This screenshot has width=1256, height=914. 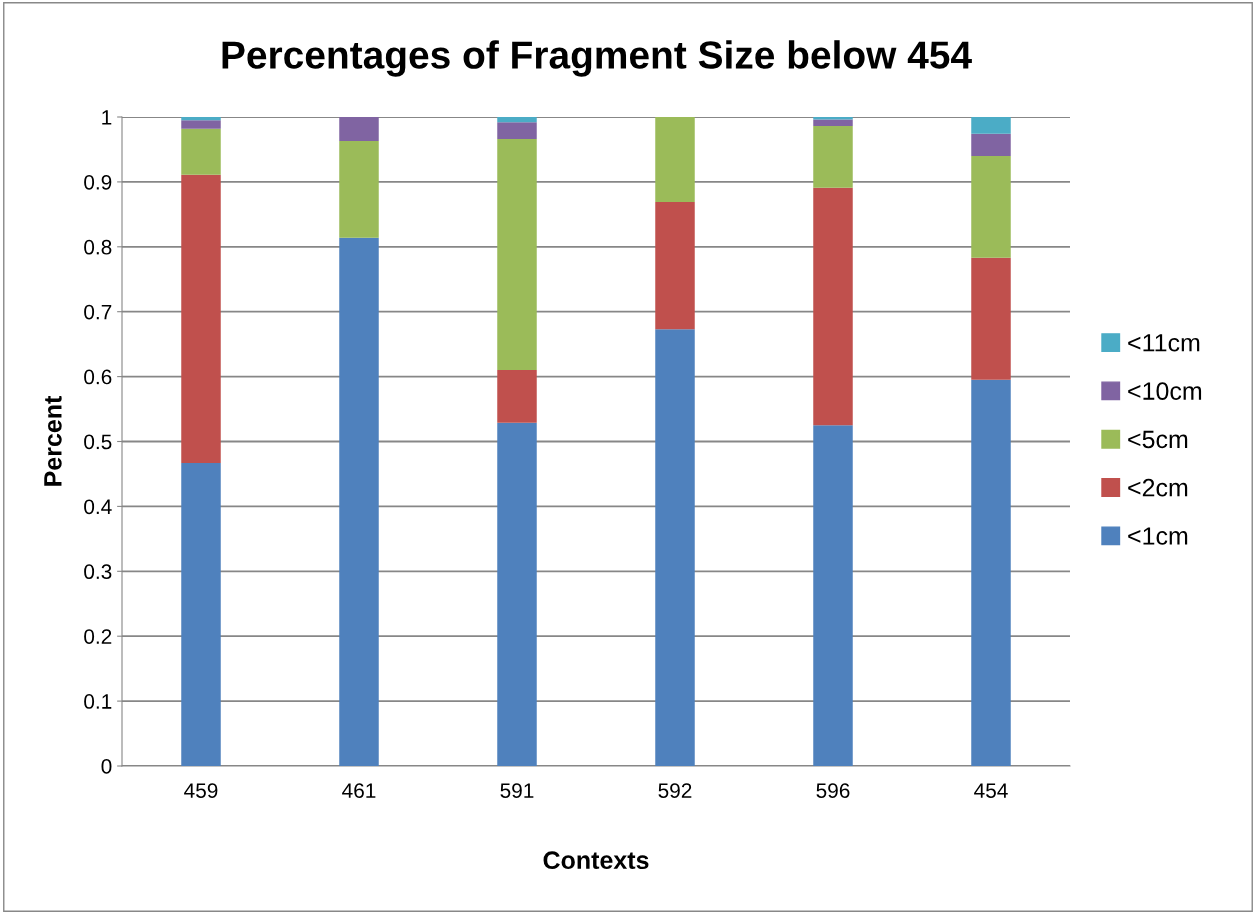 What do you see at coordinates (675, 790) in the screenshot?
I see `x-tick-label: 592` at bounding box center [675, 790].